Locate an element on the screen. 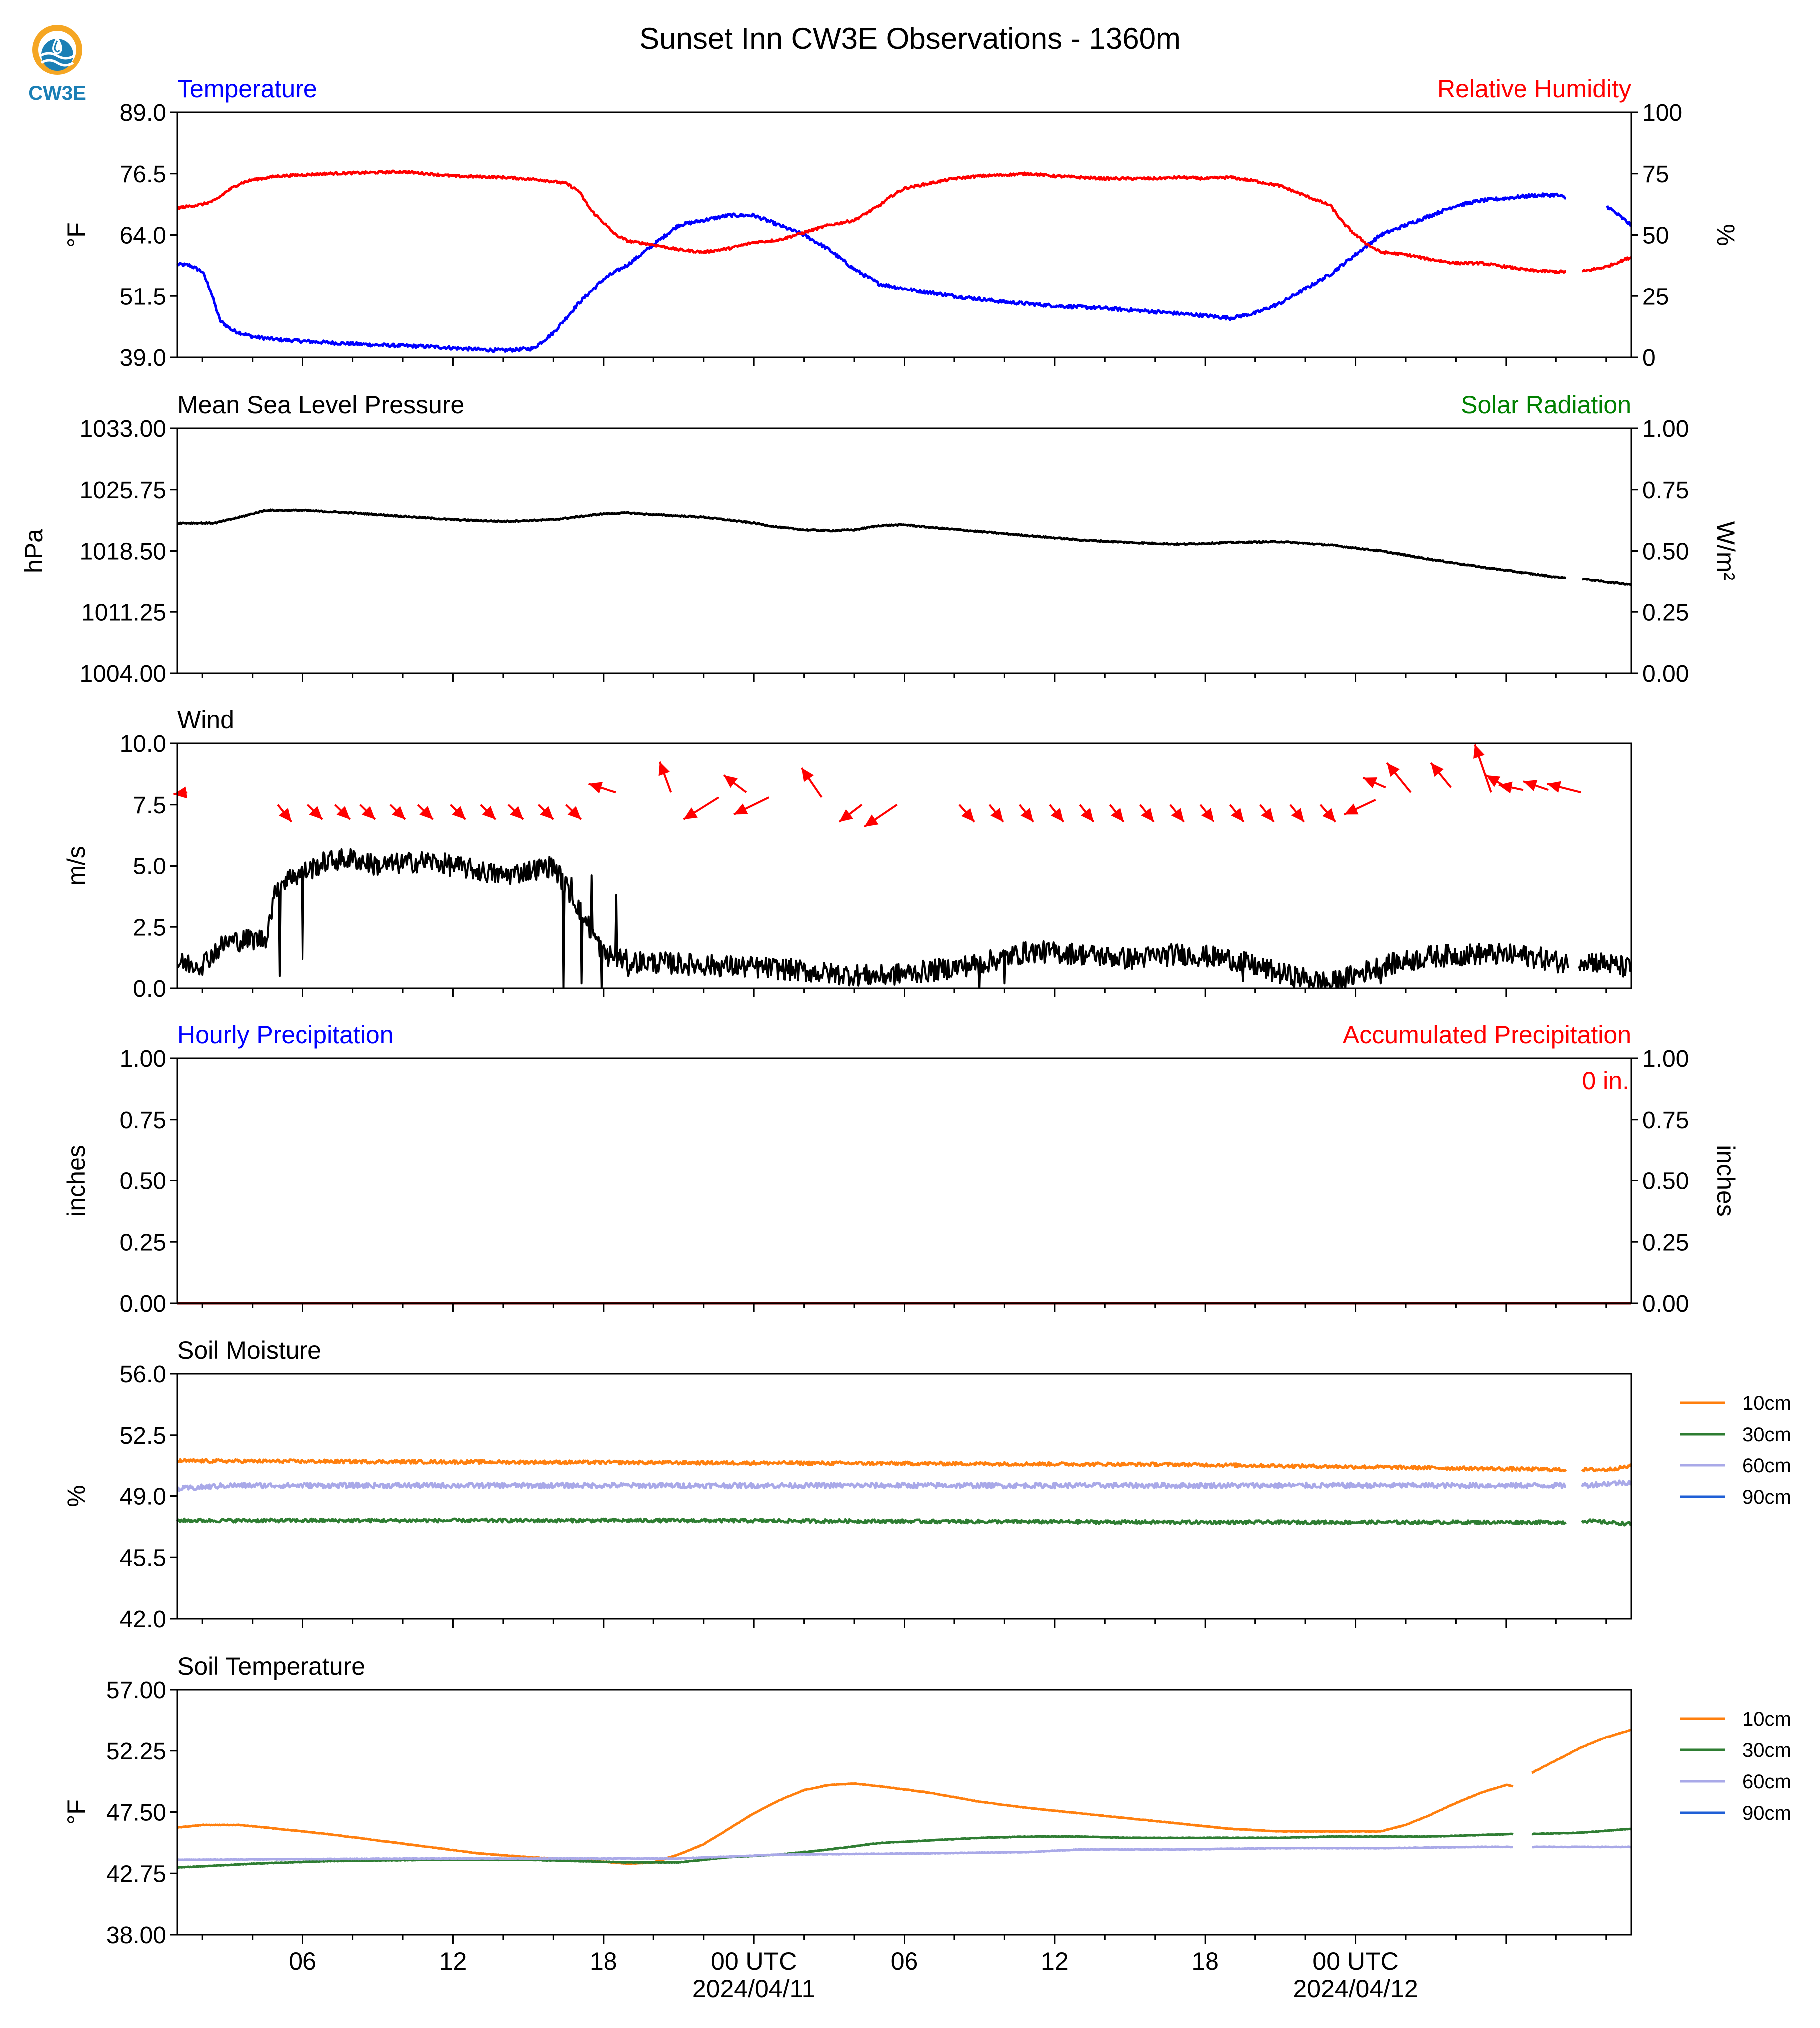 Image resolution: width=1820 pixels, height=2028 pixels. y-tick-label: 1018.50 is located at coordinates (122, 552).